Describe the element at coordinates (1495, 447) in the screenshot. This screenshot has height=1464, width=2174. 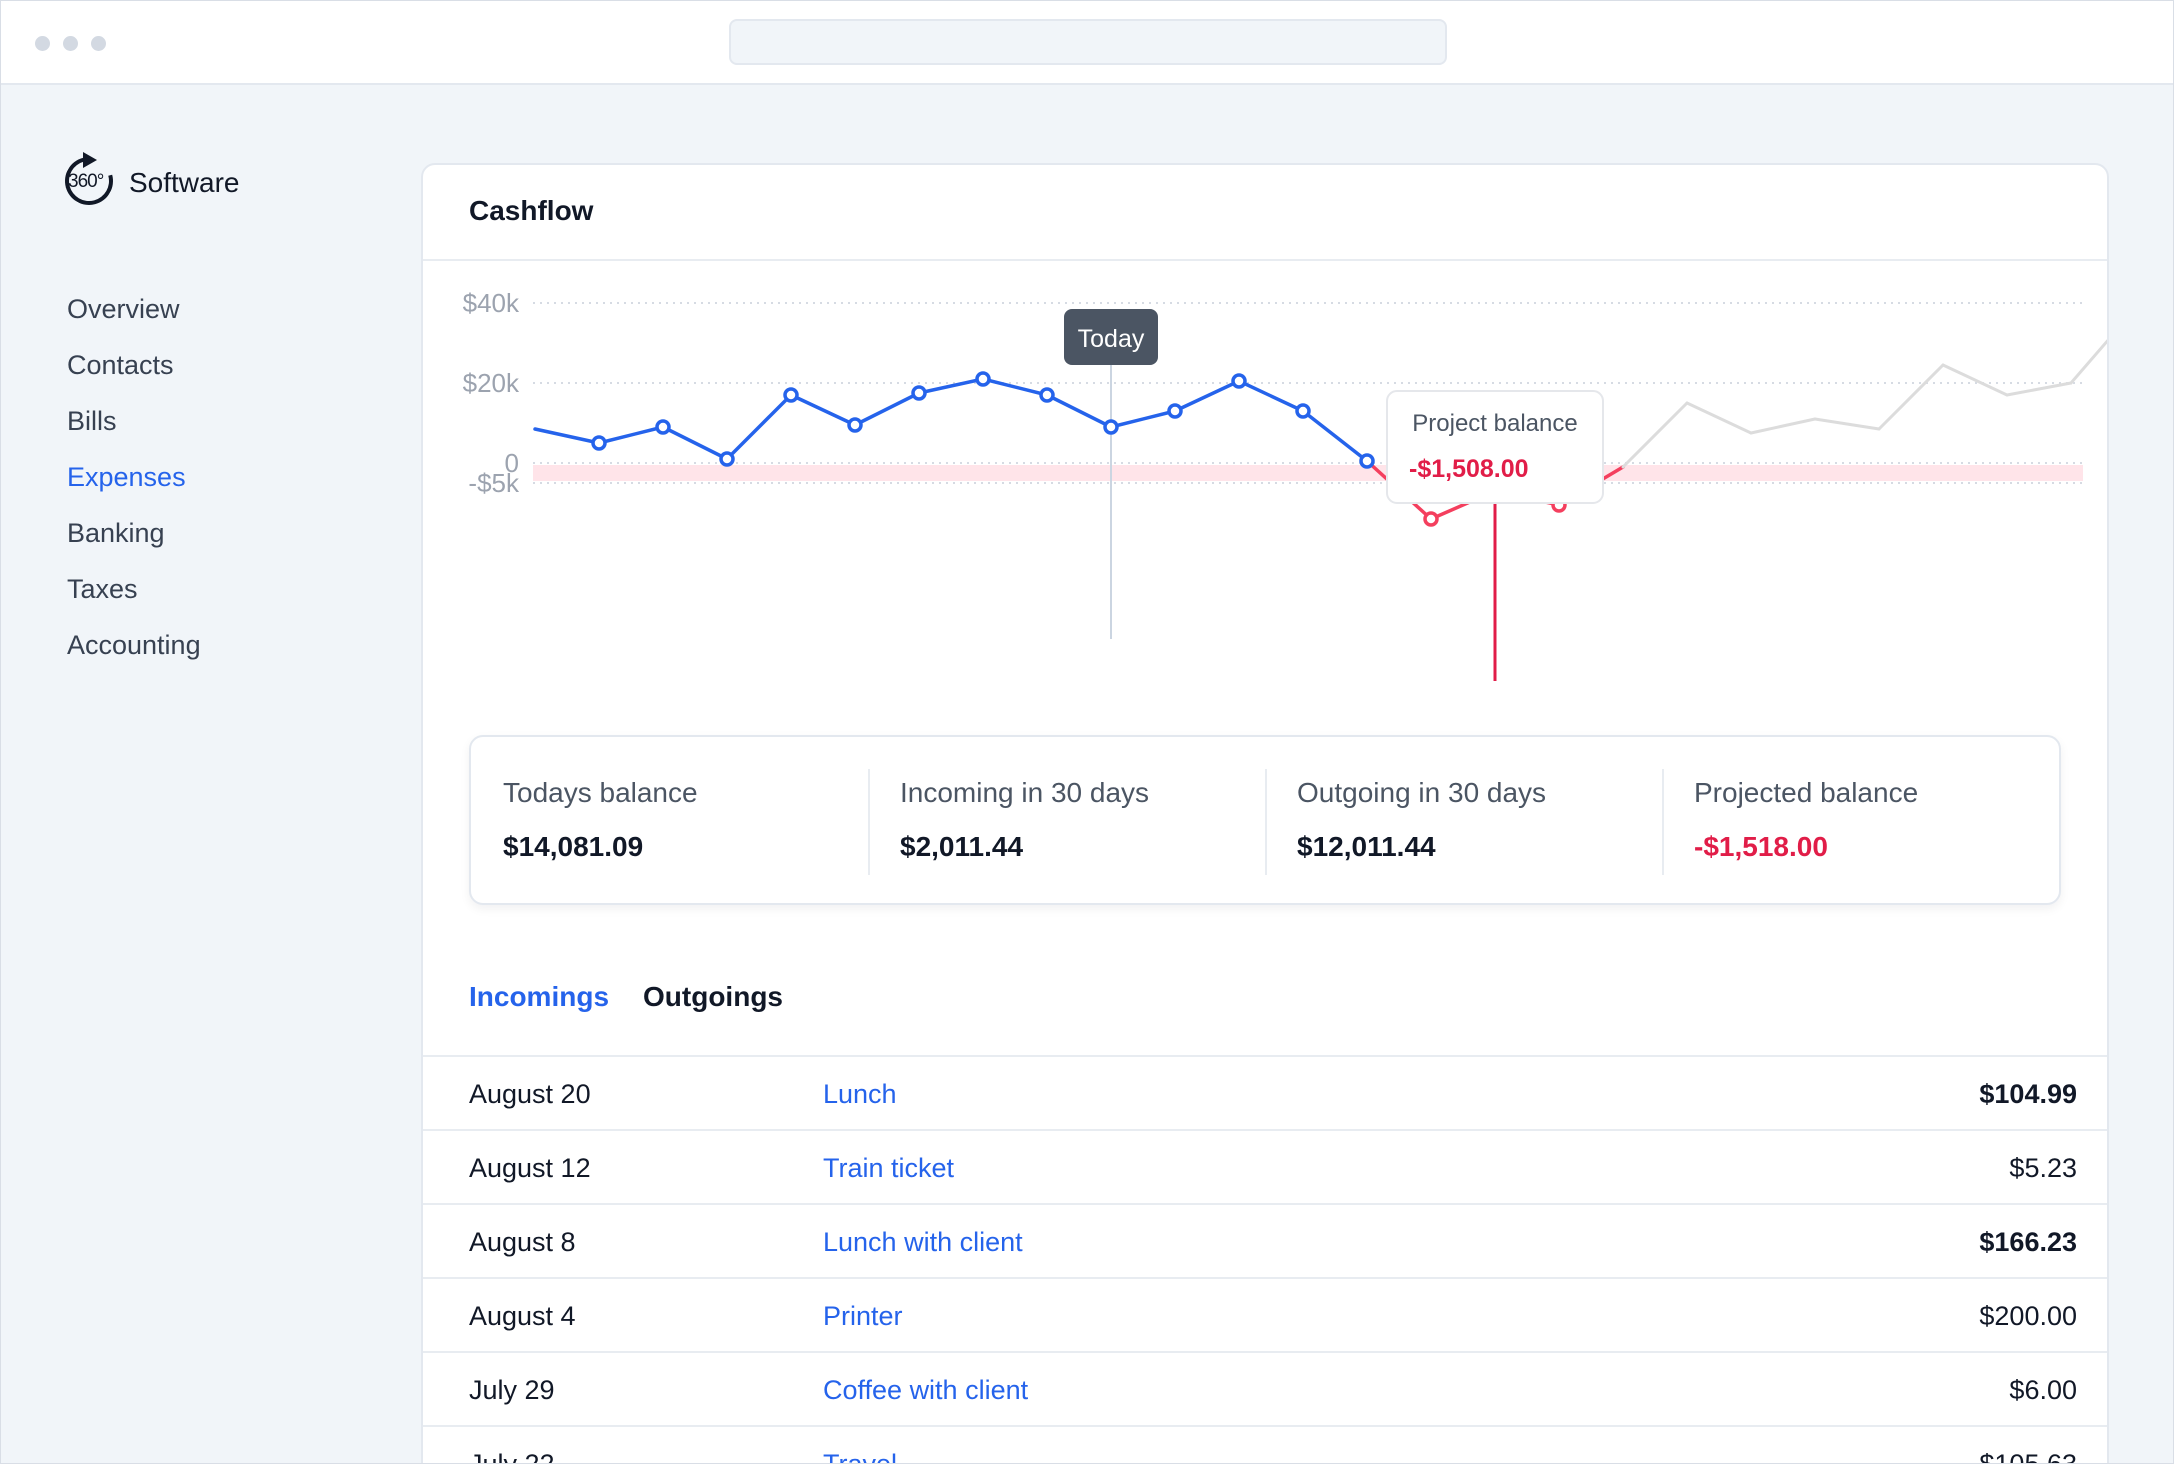
I see `callout-box` at that location.